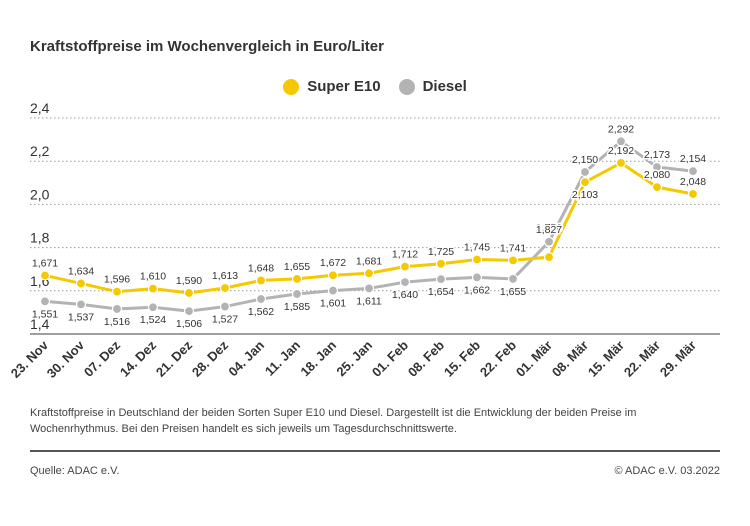 This screenshot has width=750, height=526. Describe the element at coordinates (117, 280) in the screenshot. I see `data-label: 1,596` at that location.